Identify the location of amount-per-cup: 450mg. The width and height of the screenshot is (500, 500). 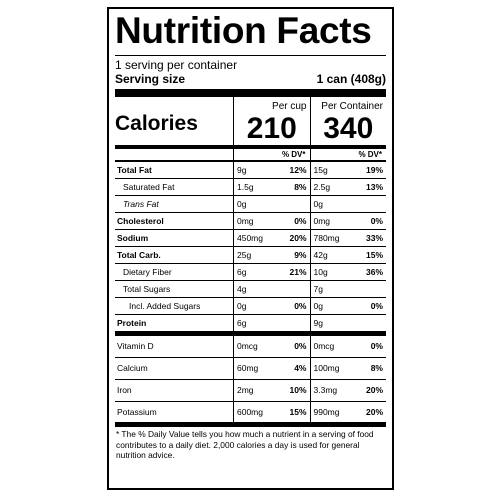
(254, 238).